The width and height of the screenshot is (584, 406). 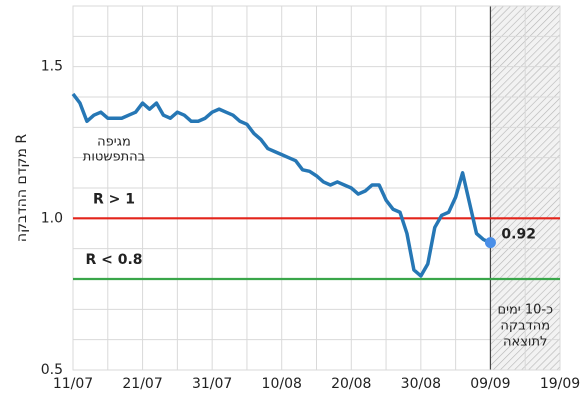 What do you see at coordinates (52, 67) in the screenshot?
I see `y-tick-label: 1.5` at bounding box center [52, 67].